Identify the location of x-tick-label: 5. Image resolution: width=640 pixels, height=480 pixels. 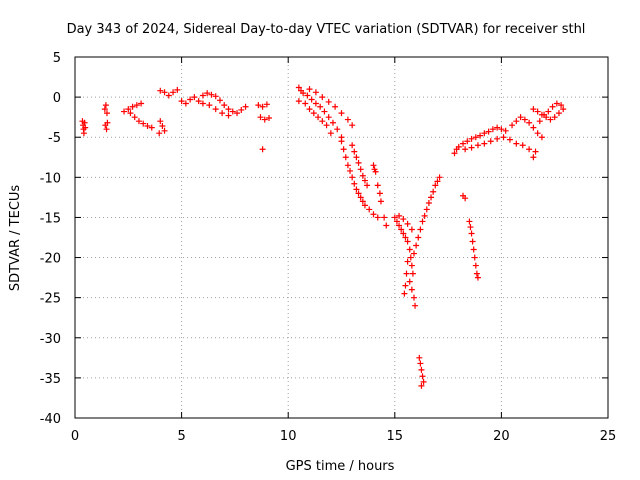
(181, 436).